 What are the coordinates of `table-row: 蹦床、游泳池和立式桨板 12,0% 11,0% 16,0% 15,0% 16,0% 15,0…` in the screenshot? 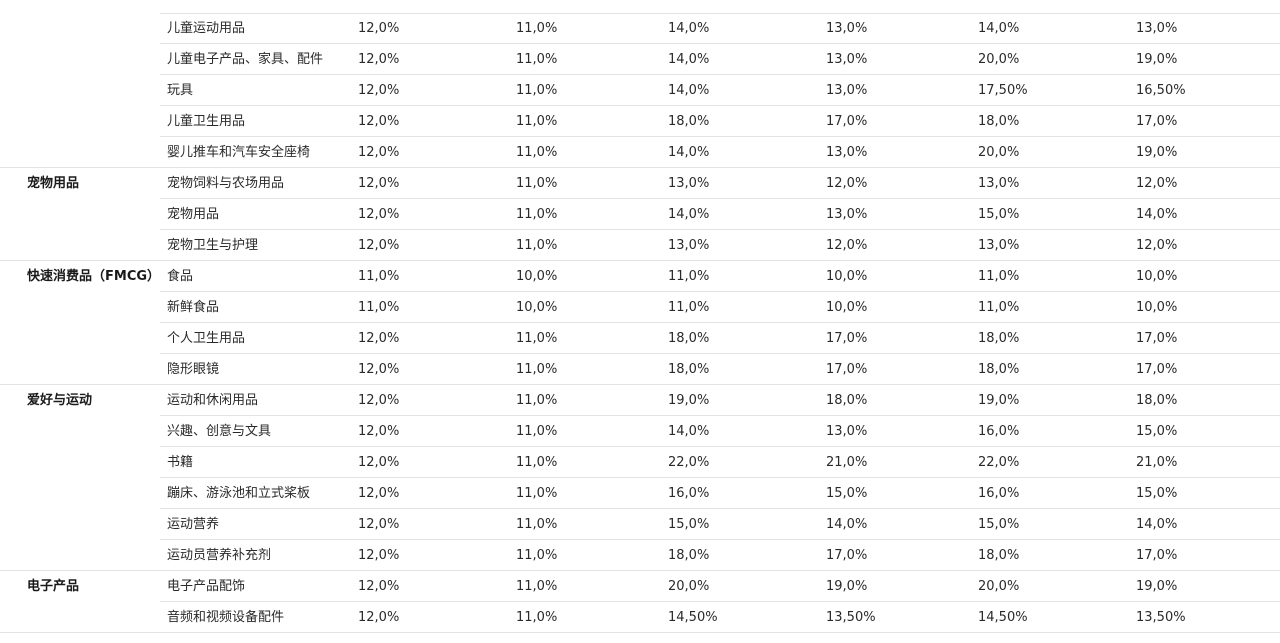 It's located at (640, 493).